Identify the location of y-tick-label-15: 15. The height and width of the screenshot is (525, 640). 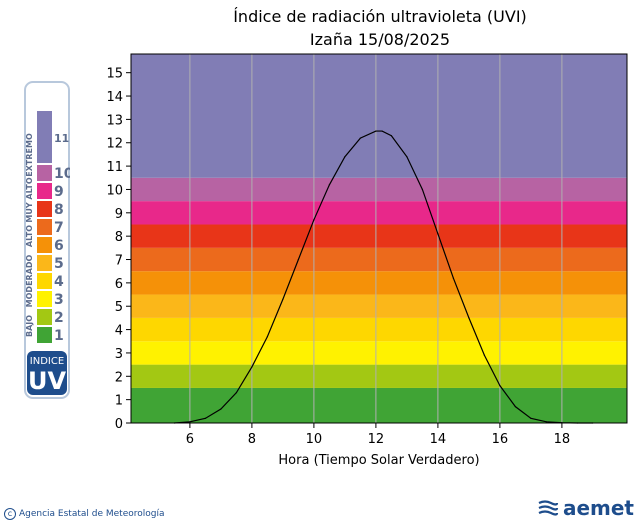
(114, 74).